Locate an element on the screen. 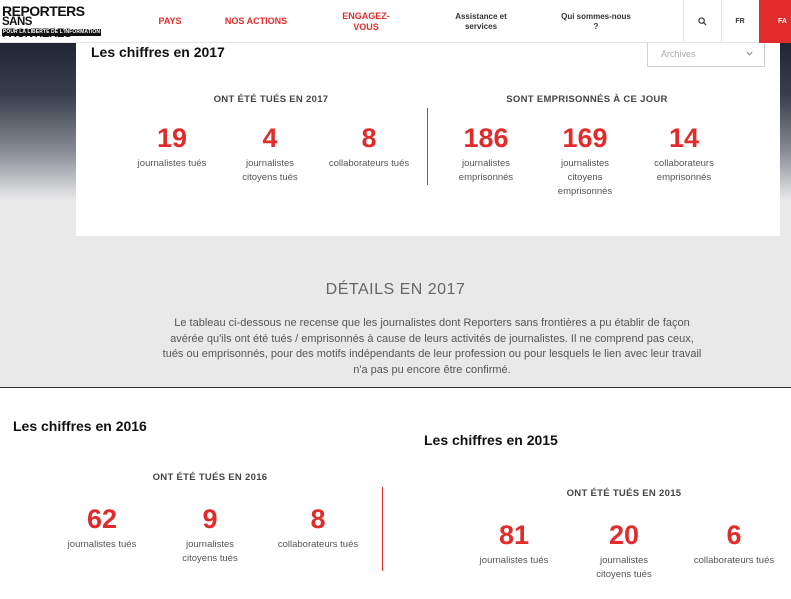 The width and height of the screenshot is (791, 599). stat-value: 62 is located at coordinates (102, 519).